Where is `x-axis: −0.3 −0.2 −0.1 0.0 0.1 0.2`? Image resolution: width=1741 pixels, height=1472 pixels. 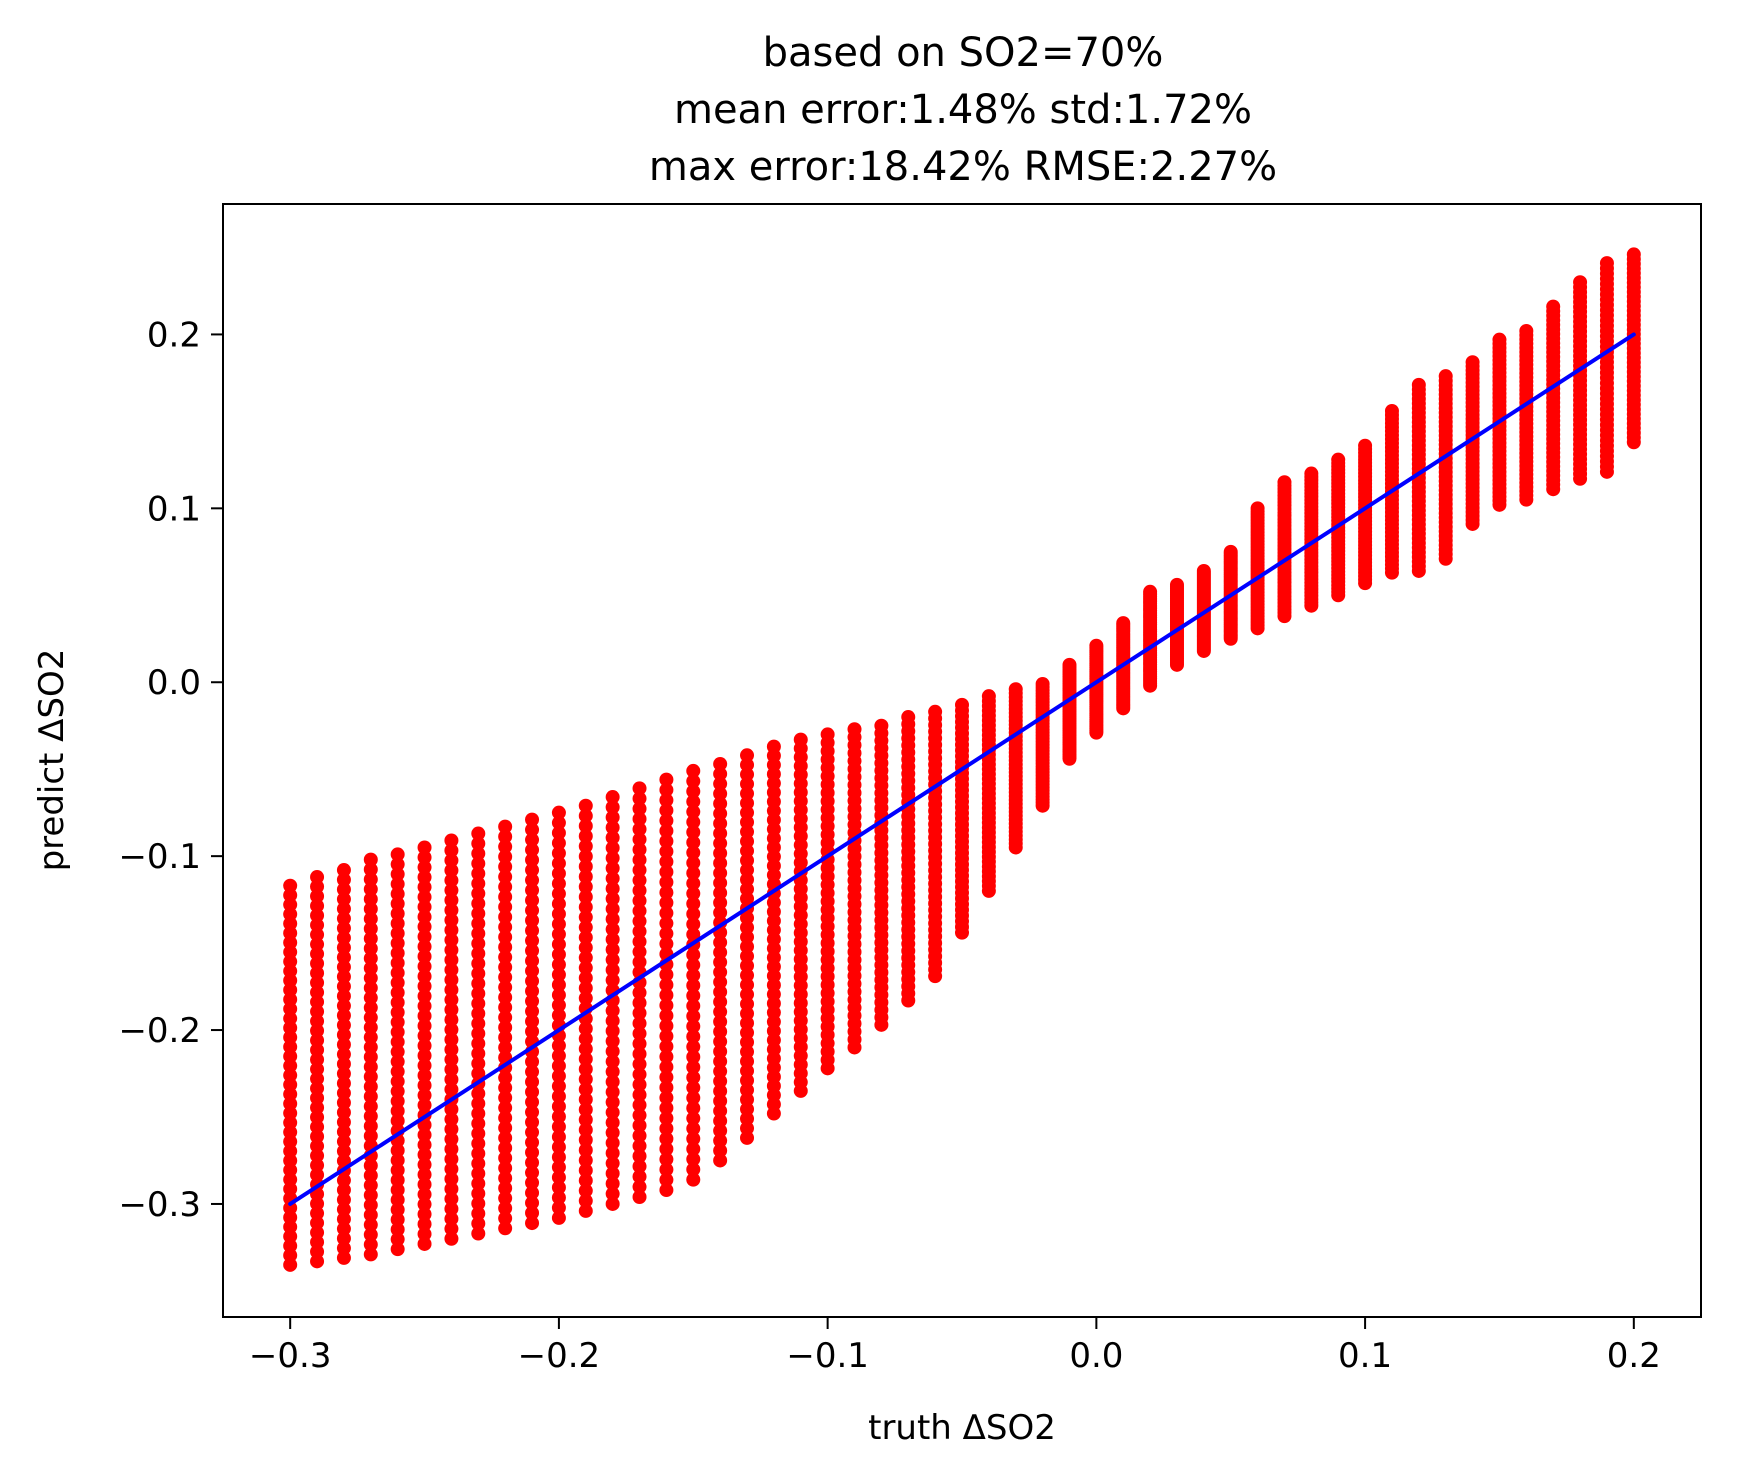 x-axis: −0.3 −0.2 −0.1 0.0 0.1 0.2 is located at coordinates (955, 1346).